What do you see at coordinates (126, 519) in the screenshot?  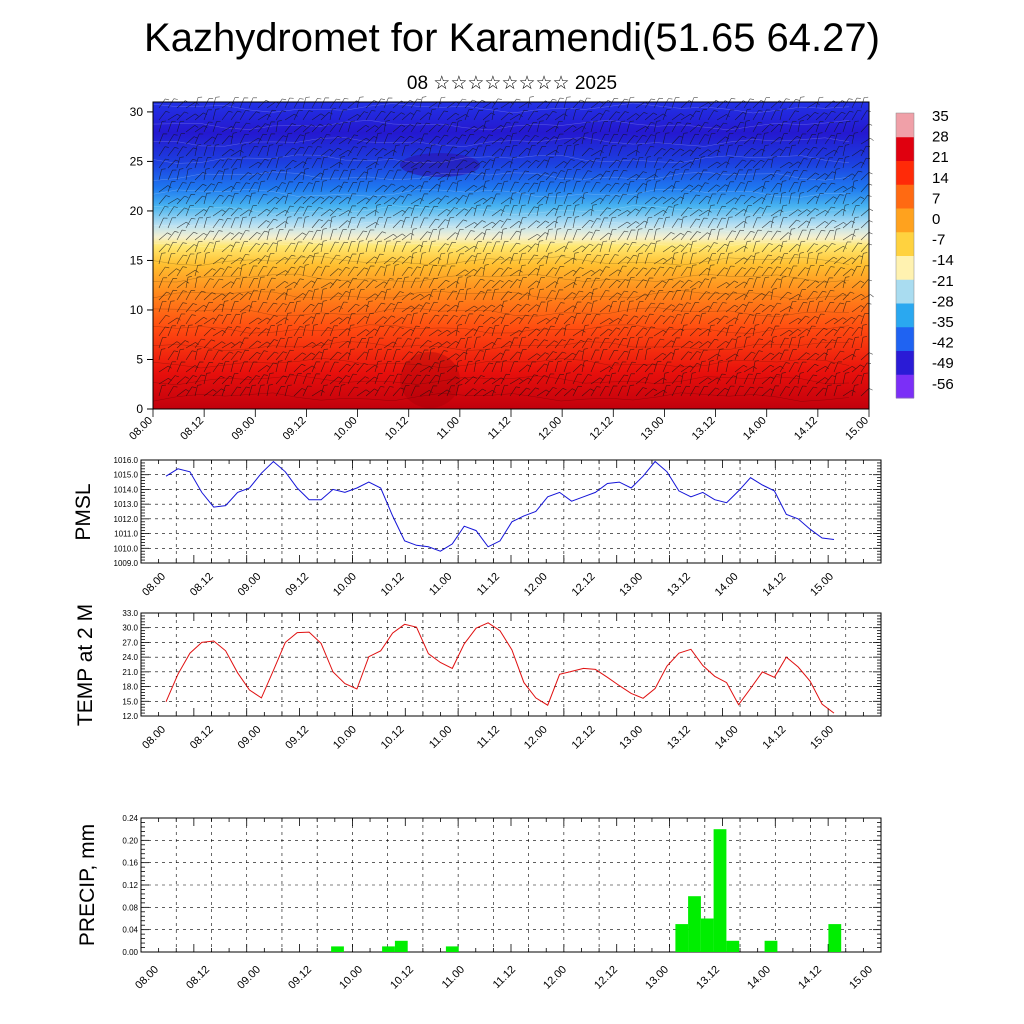 I see `y-tick-label: 1012.0` at bounding box center [126, 519].